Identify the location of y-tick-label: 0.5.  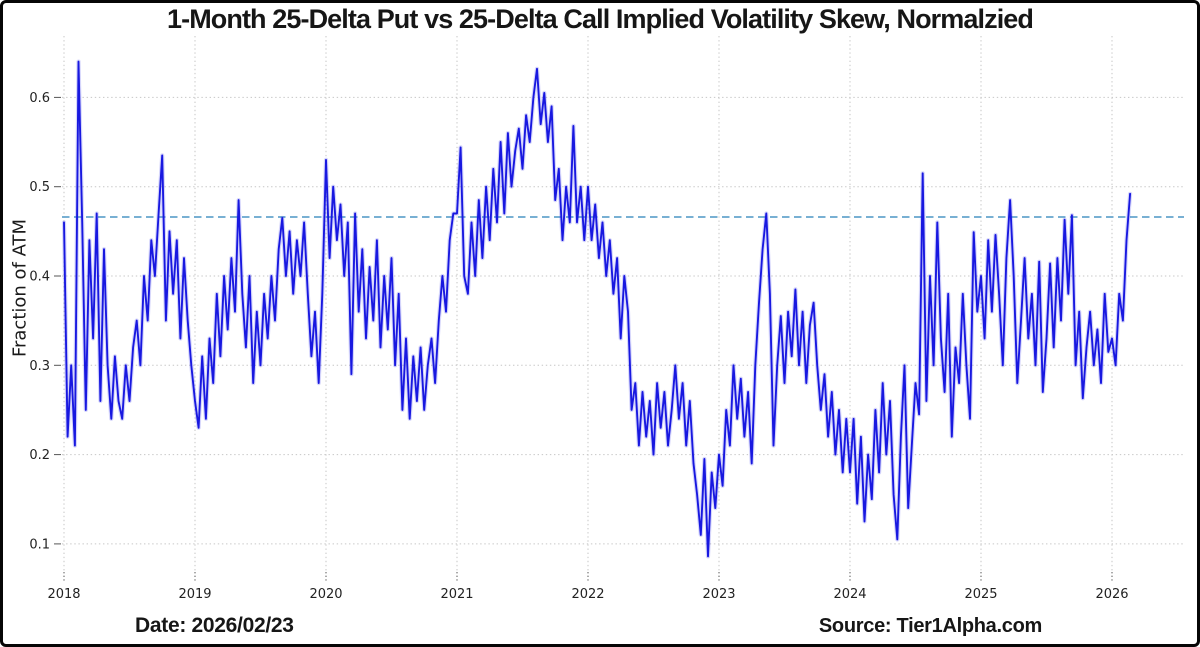
(39, 187).